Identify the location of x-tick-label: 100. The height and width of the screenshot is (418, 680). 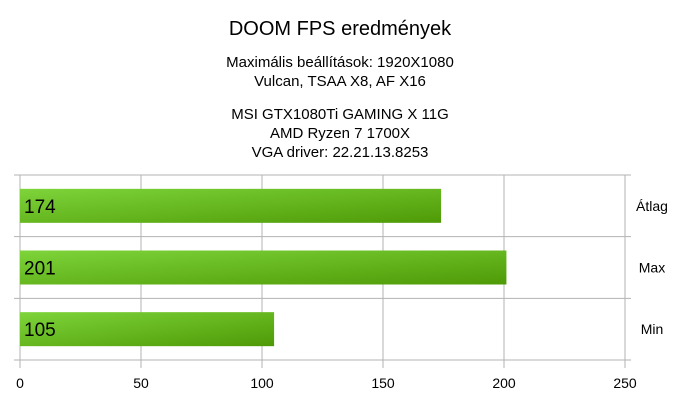
(262, 383).